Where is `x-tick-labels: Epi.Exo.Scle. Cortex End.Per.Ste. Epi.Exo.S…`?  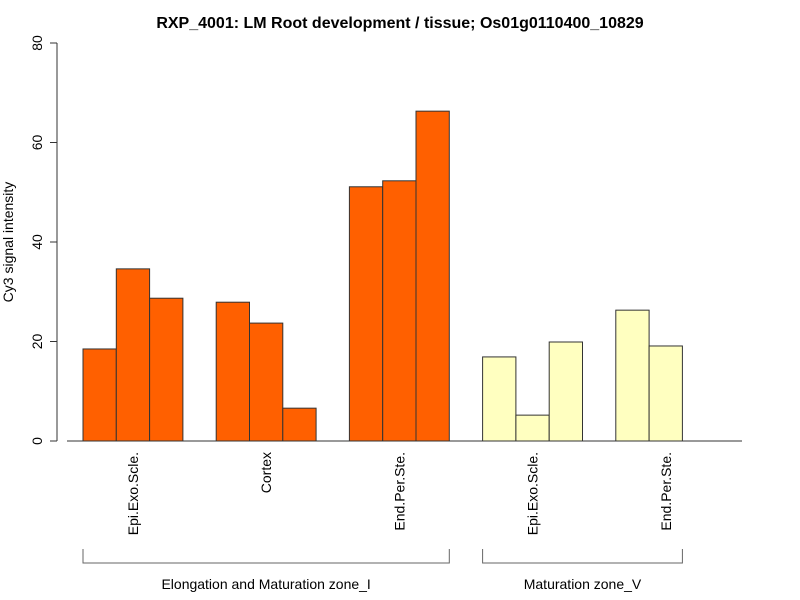
x-tick-labels: Epi.Exo.Scle. Cortex End.Per.Ste. Epi.Exo.S… is located at coordinates (399, 493).